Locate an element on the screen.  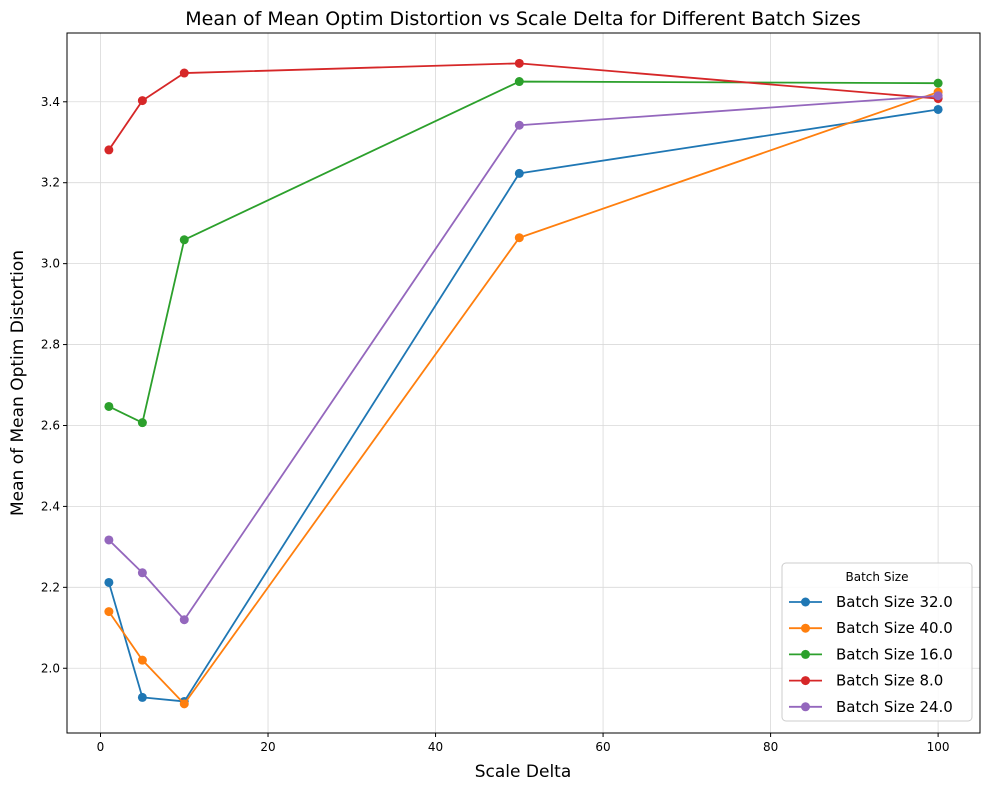
y-tick-label: 3.4 is located at coordinates (50, 102).